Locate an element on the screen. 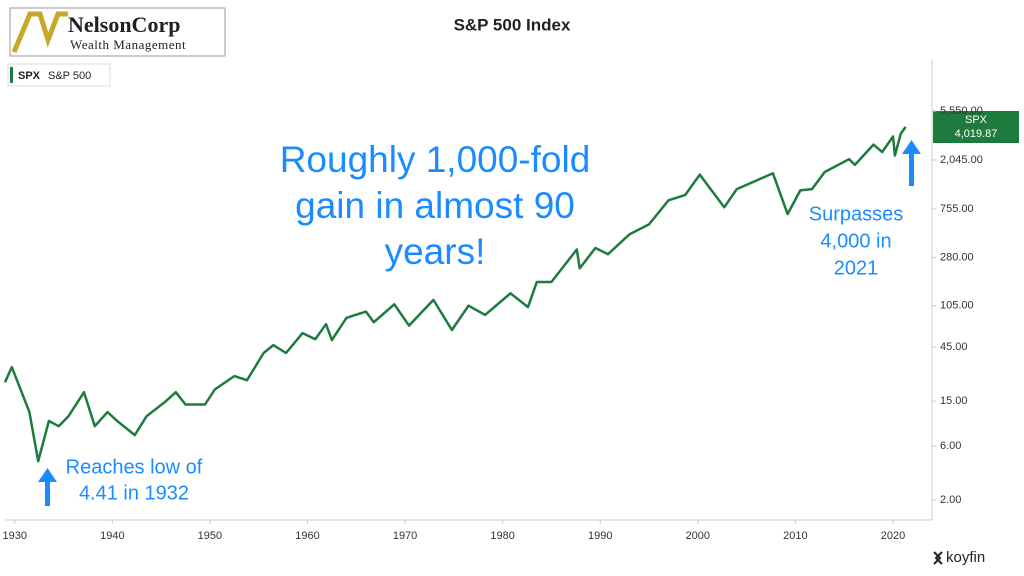 Image resolution: width=1024 pixels, height=576 pixels. annotation: 4.41 in 1932 is located at coordinates (134, 493).